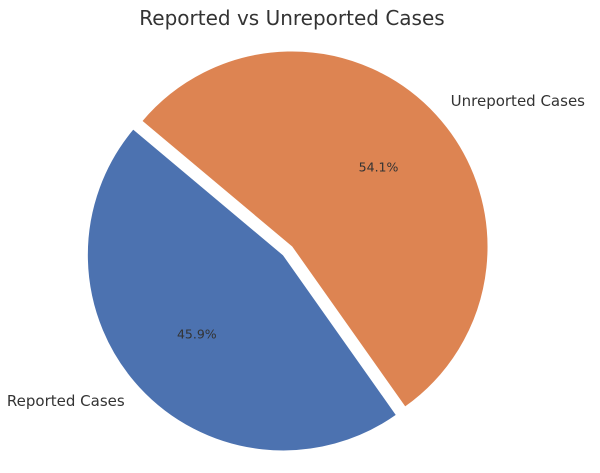  I want to click on slice-percent-unreported-cases: 54.1%, so click(379, 166).